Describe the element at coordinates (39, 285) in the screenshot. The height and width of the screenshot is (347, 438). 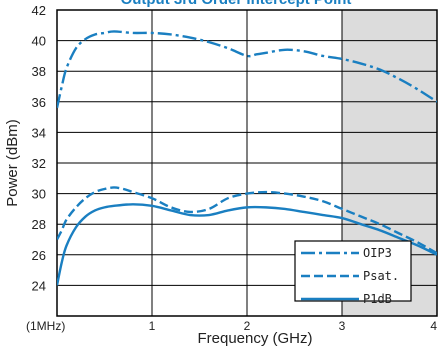
I see `y-tick-label: 24` at that location.